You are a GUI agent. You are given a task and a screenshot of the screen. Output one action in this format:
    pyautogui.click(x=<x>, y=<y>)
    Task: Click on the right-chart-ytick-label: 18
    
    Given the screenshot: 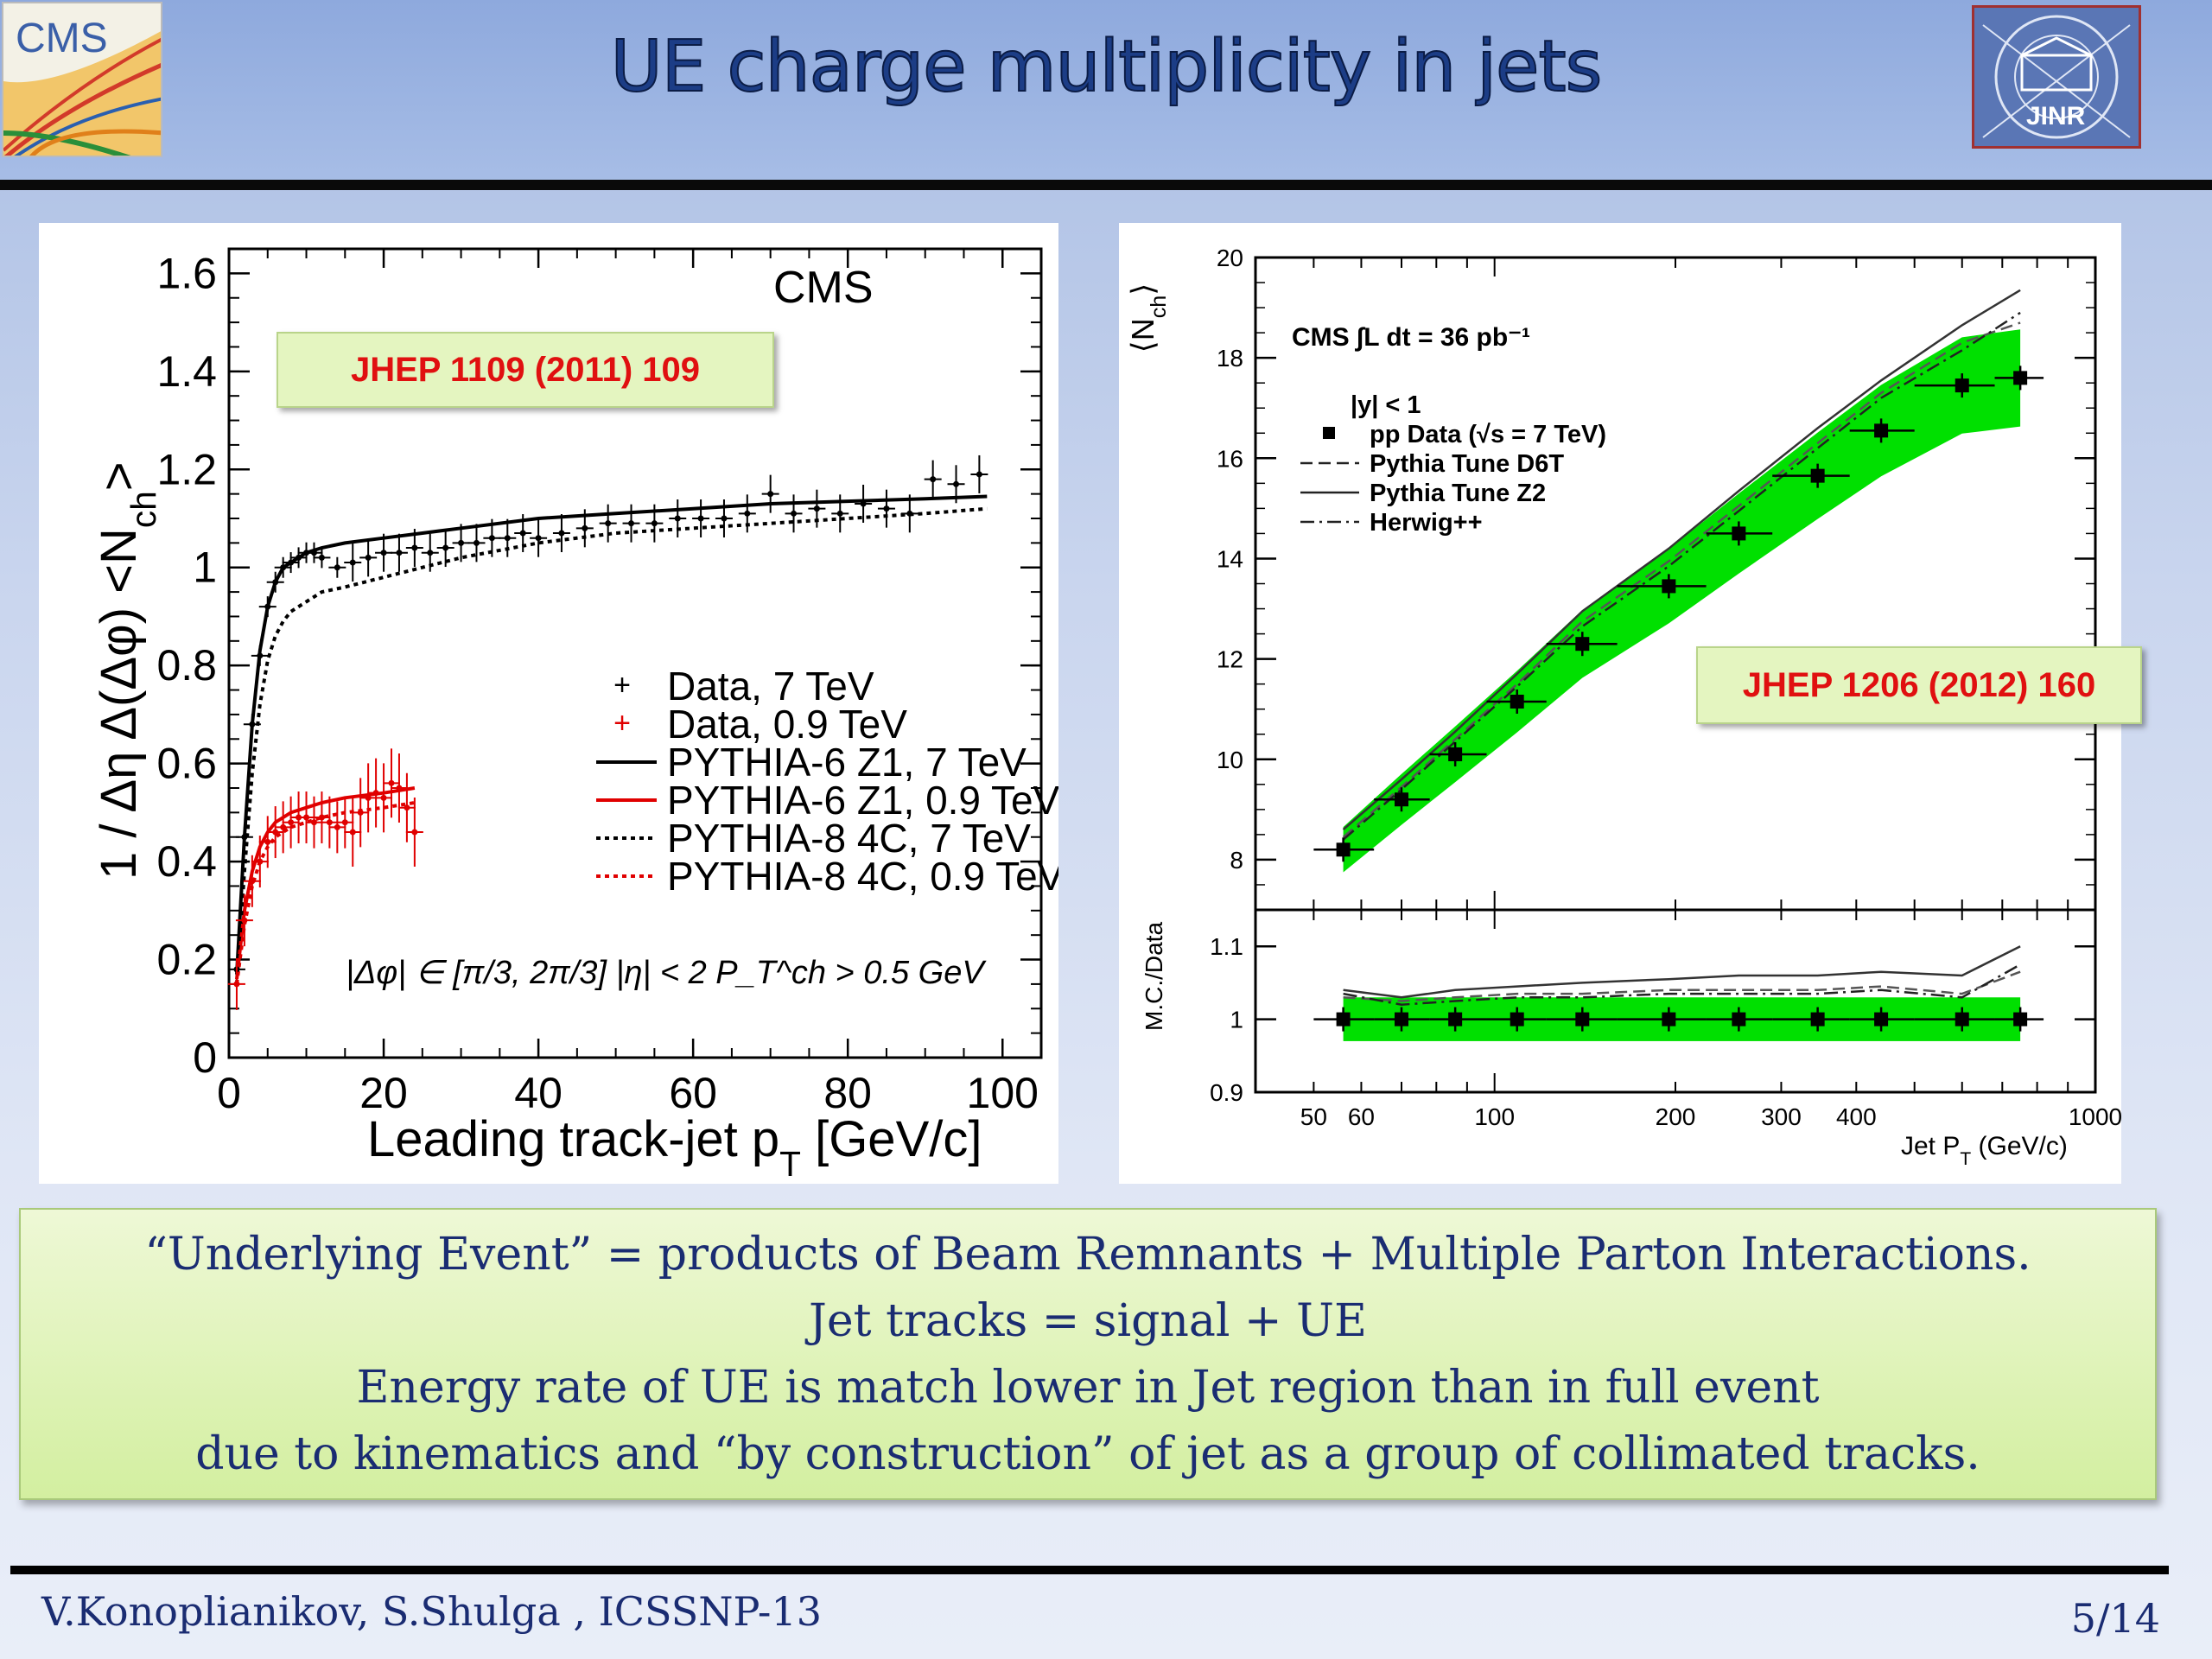 What is the action you would take?
    pyautogui.click(x=1230, y=358)
    